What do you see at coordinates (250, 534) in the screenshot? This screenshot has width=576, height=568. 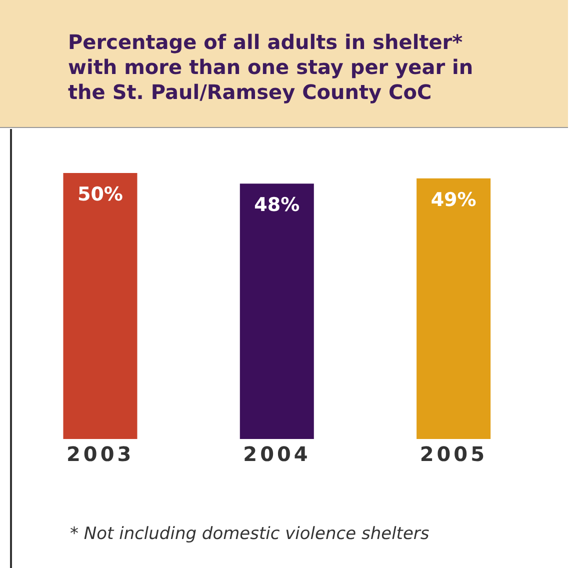 I see `text: * Not including domestic violence shelters` at bounding box center [250, 534].